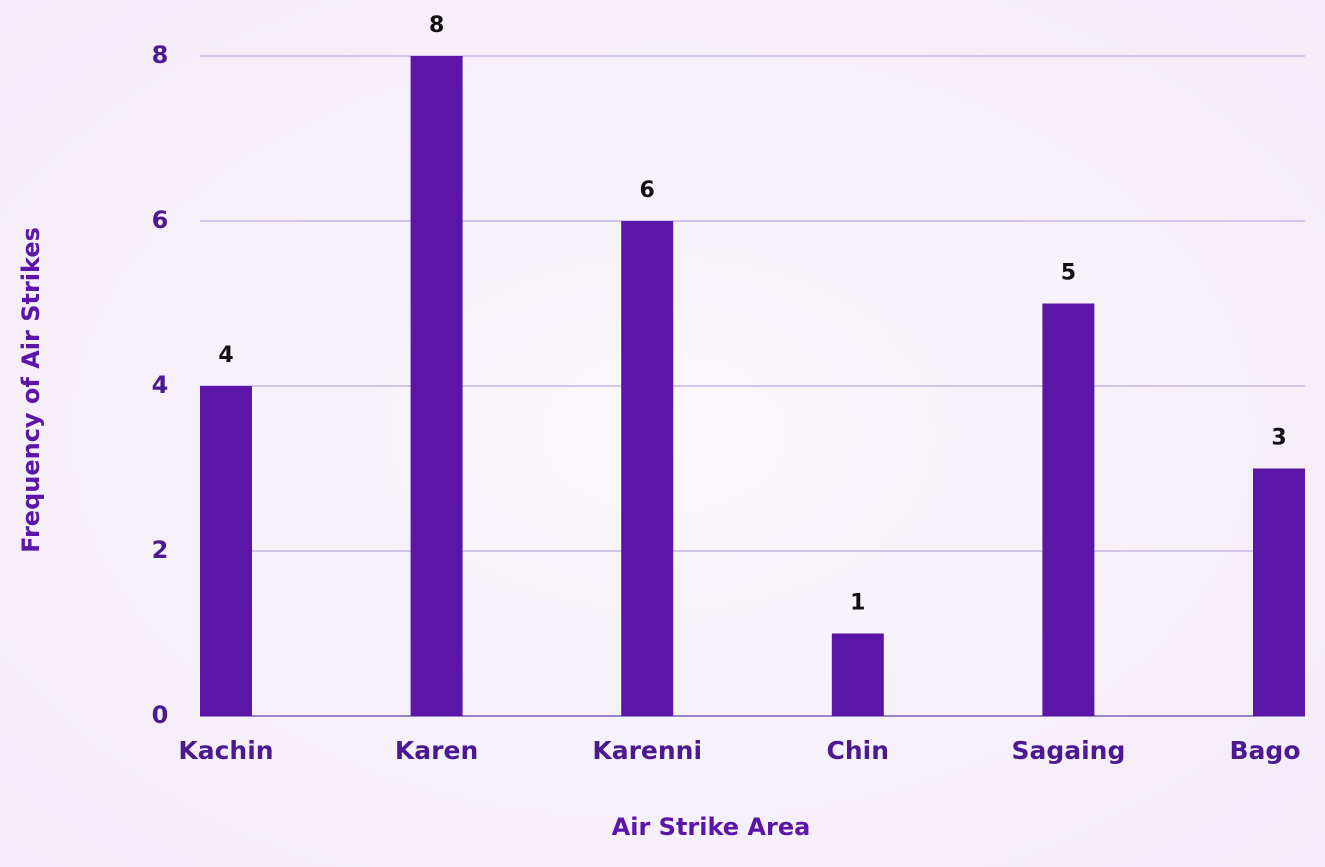  What do you see at coordinates (160, 385) in the screenshot?
I see `y-tick-label: 4` at bounding box center [160, 385].